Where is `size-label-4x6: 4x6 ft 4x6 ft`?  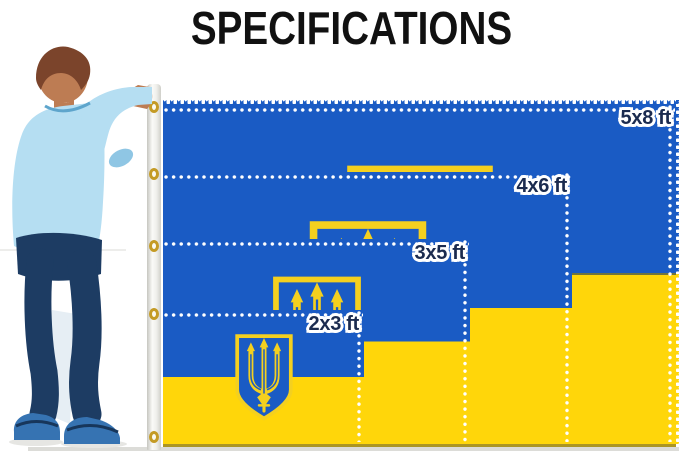
size-label-4x6: 4x6 ft 4x6 ft is located at coordinates (542, 186).